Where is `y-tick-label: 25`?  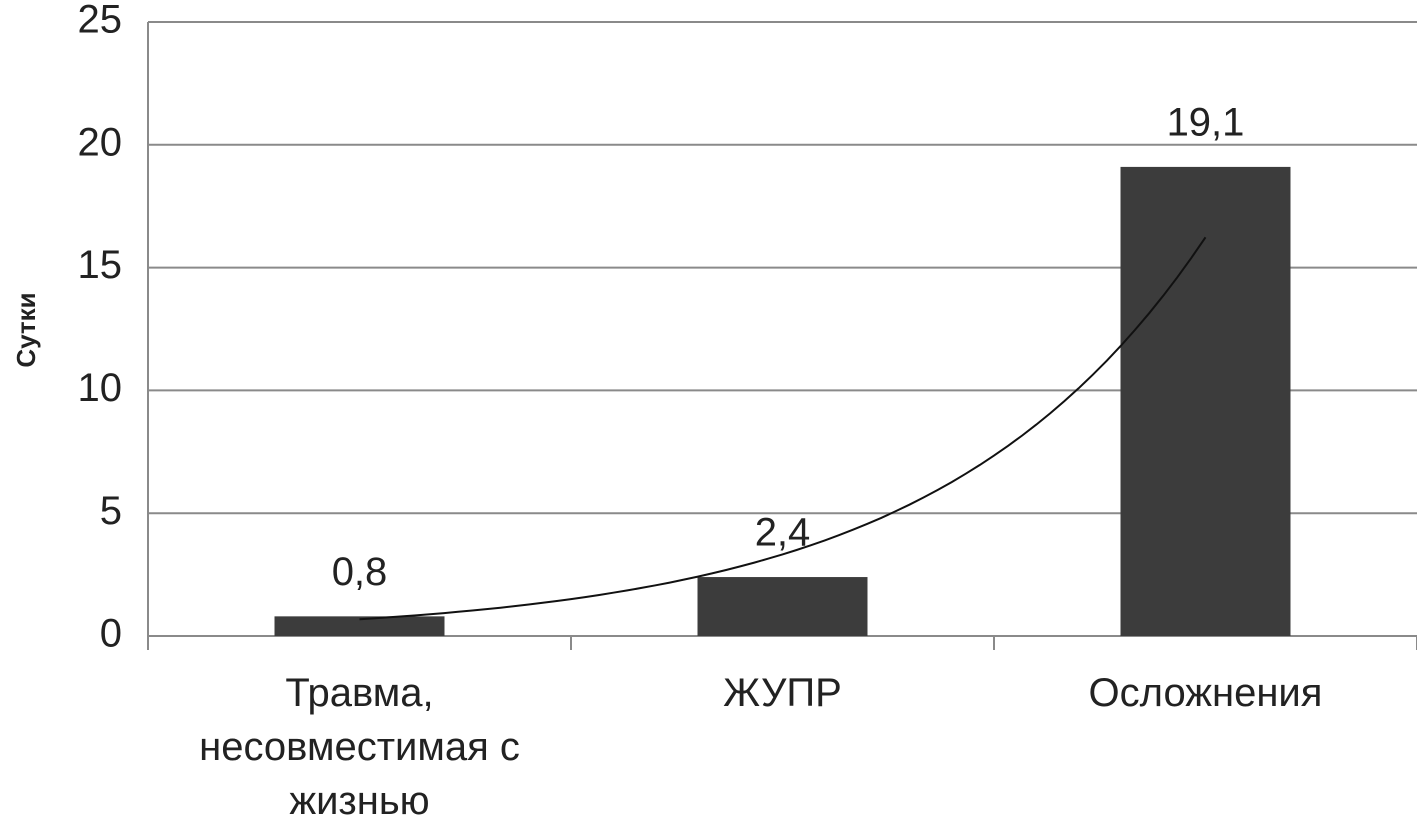 y-tick-label: 25 is located at coordinates (100, 21).